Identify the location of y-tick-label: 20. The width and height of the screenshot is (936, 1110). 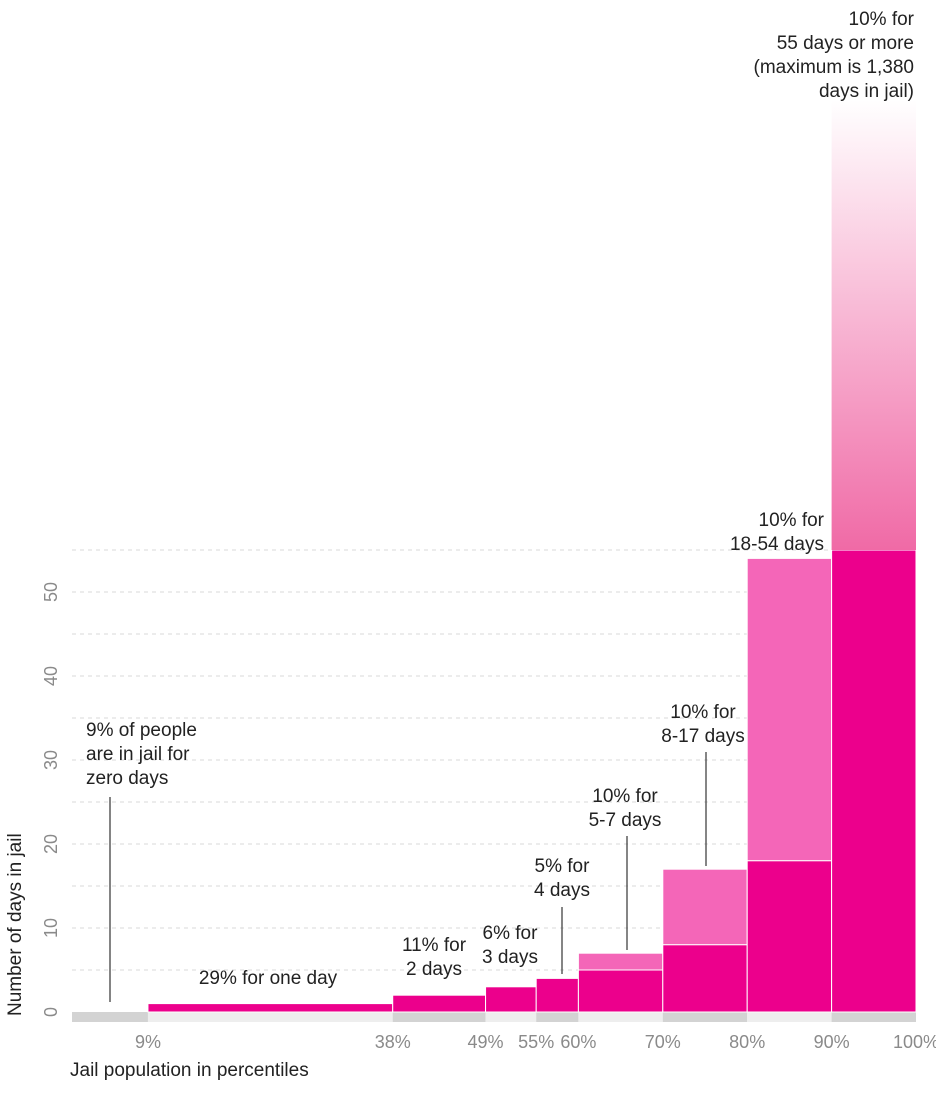
(51, 844).